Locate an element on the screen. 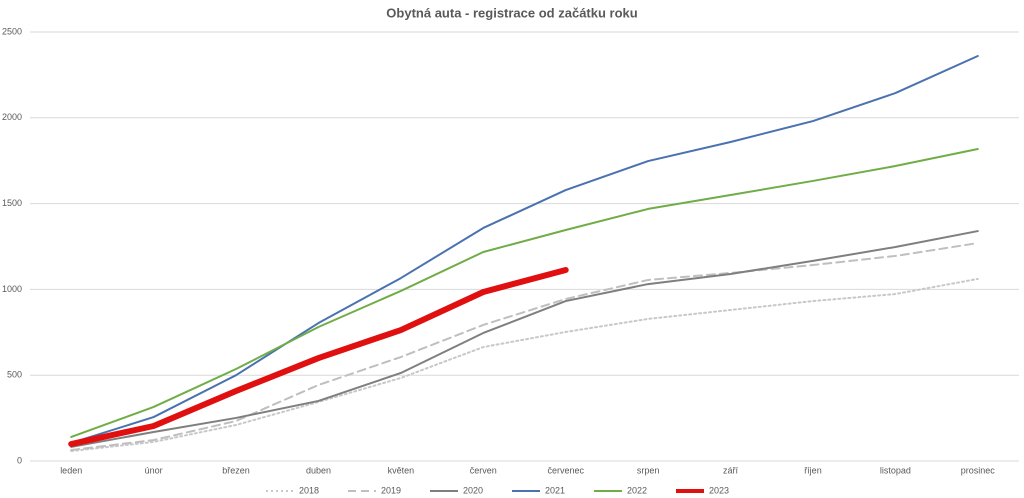 This screenshot has height=498, width=1024. x-tick-label: říjen is located at coordinates (813, 470).